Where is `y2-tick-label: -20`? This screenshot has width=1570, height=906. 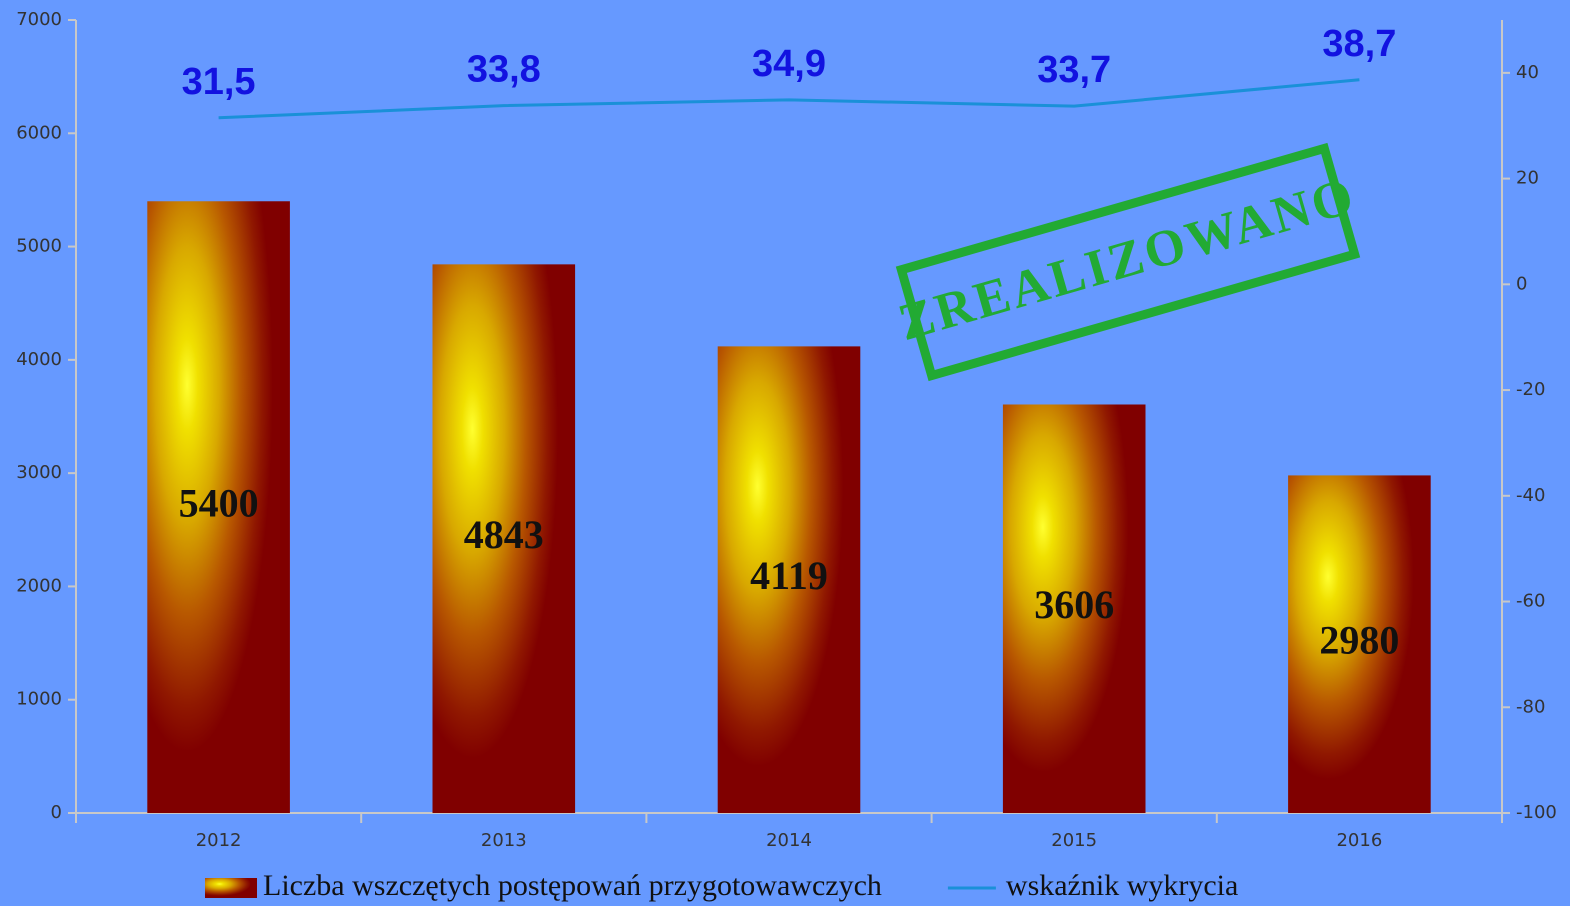
y2-tick-label: -20 is located at coordinates (1530, 389).